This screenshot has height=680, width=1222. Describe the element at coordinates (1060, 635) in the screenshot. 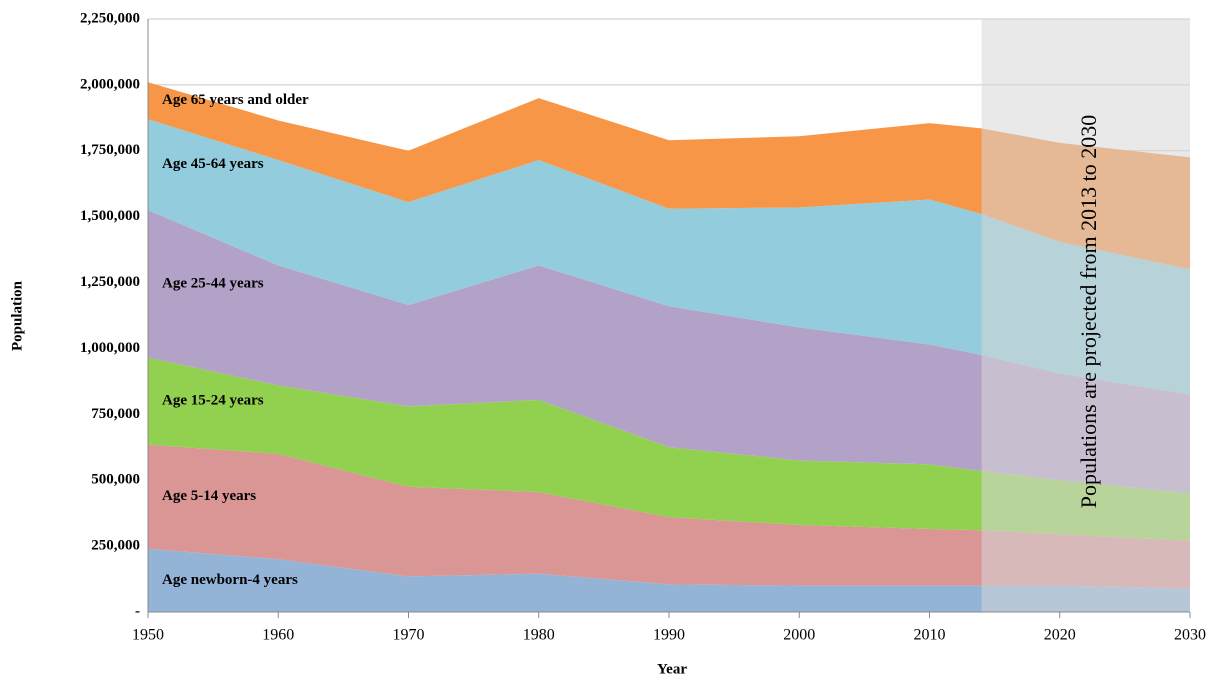

I see `x-tick-label: 2020` at that location.